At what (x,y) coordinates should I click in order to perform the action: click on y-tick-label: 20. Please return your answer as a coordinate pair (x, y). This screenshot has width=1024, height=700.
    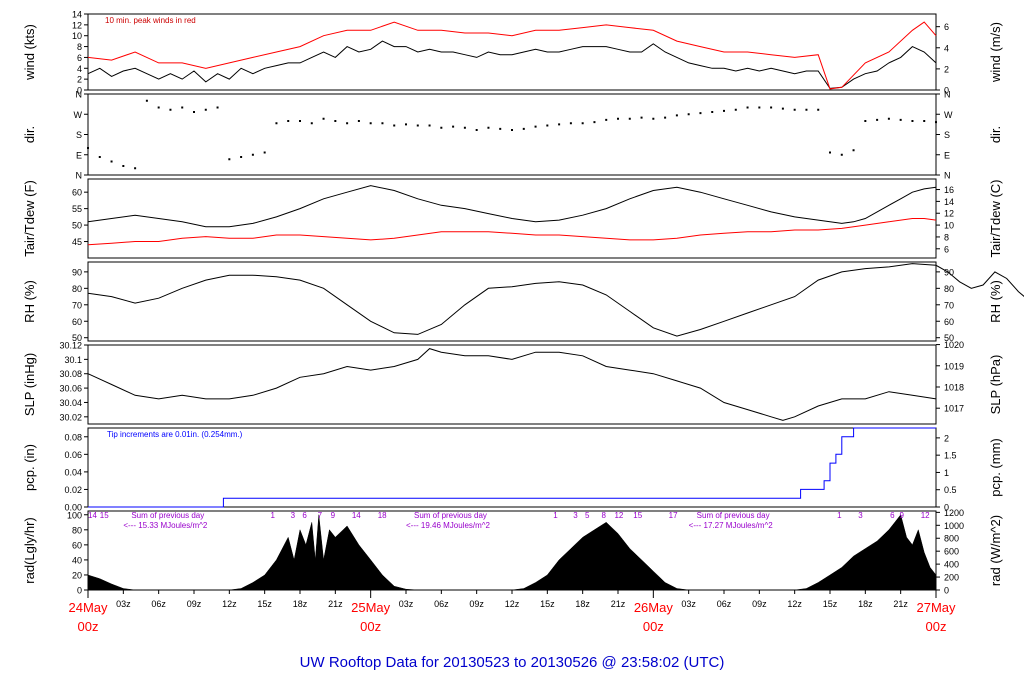
    Looking at the image, I should click on (77, 575).